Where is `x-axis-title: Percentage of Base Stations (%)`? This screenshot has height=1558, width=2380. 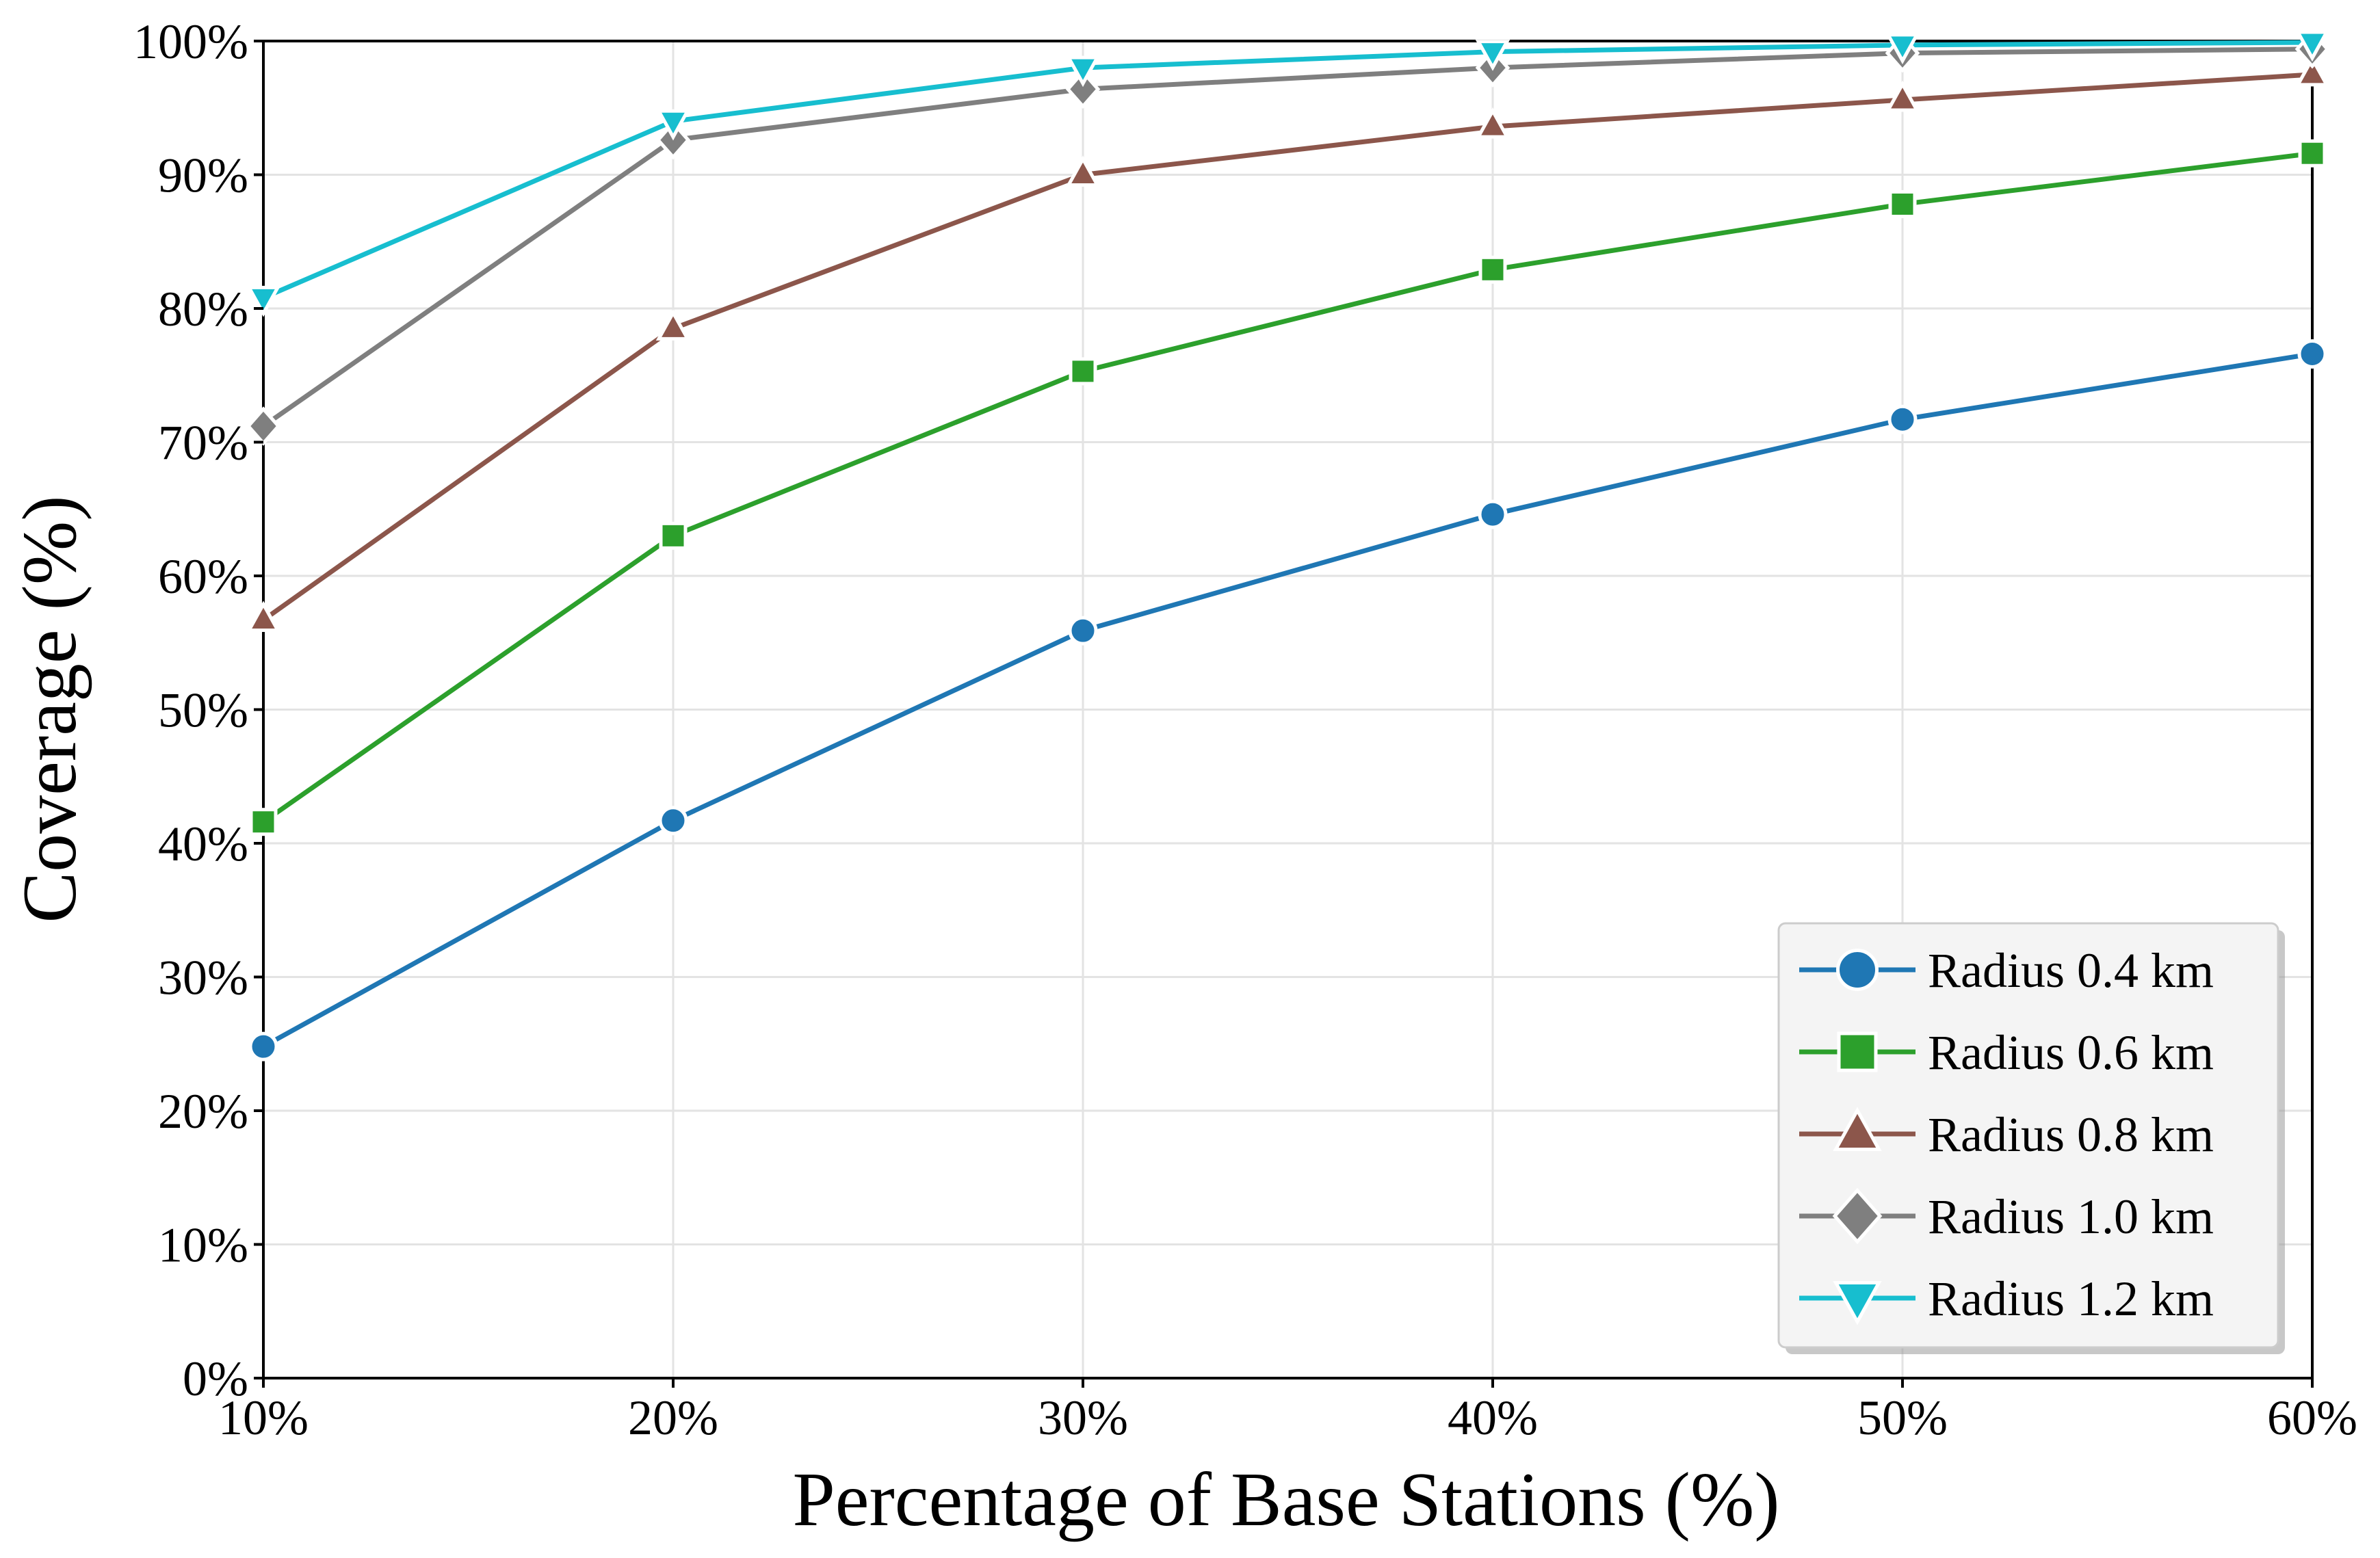
x-axis-title: Percentage of Base Stations (%) is located at coordinates (1285, 1499).